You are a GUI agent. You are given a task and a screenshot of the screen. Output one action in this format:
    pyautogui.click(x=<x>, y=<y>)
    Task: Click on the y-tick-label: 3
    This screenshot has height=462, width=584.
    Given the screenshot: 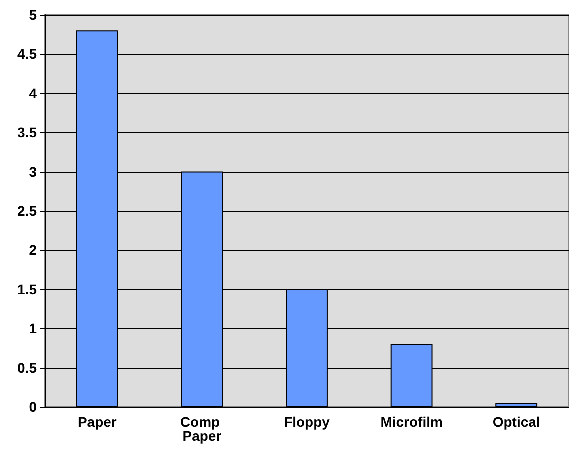 What is the action you would take?
    pyautogui.click(x=33, y=172)
    